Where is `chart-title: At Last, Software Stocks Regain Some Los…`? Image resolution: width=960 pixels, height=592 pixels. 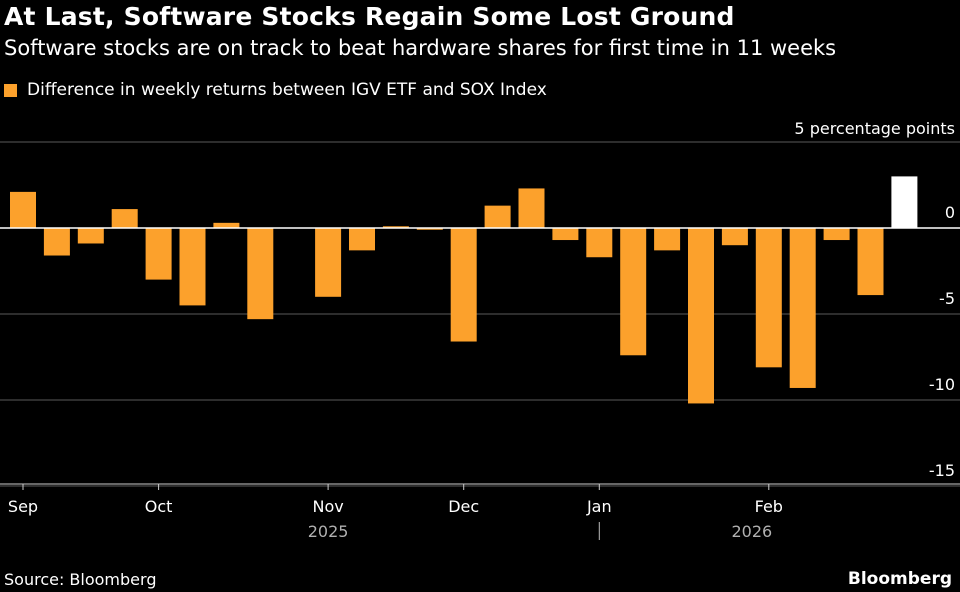 chart-title: At Last, Software Stocks Regain Some Los… is located at coordinates (369, 16).